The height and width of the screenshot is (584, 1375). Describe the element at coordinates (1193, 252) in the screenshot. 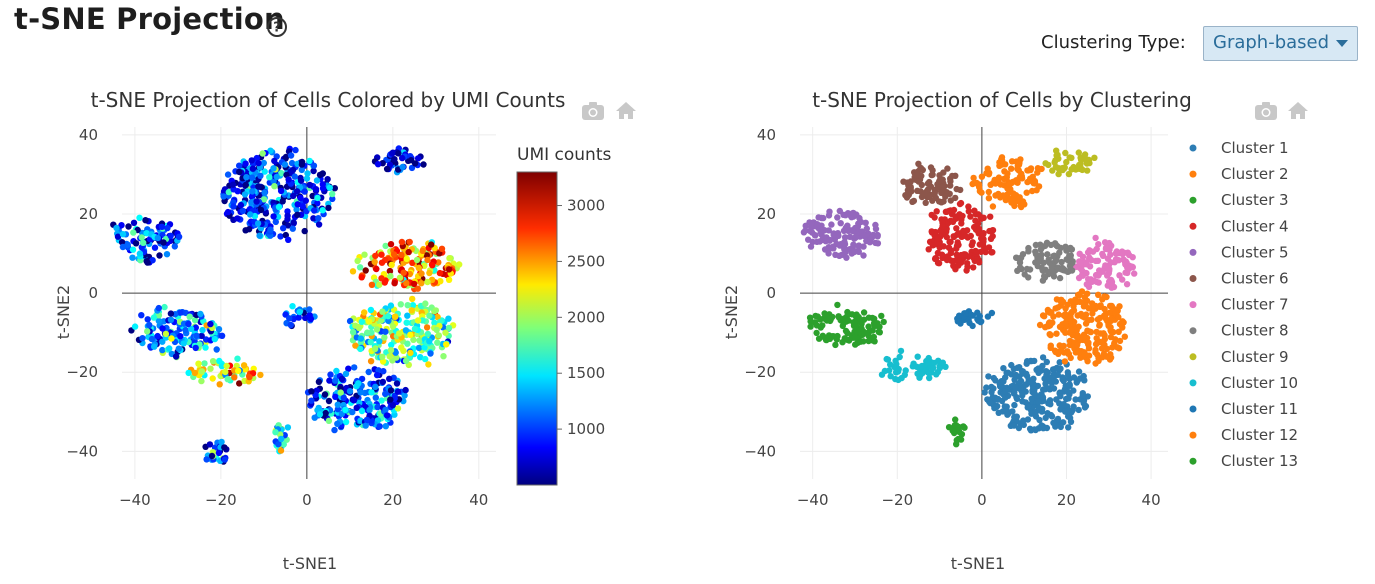

I see `legend-marker` at that location.